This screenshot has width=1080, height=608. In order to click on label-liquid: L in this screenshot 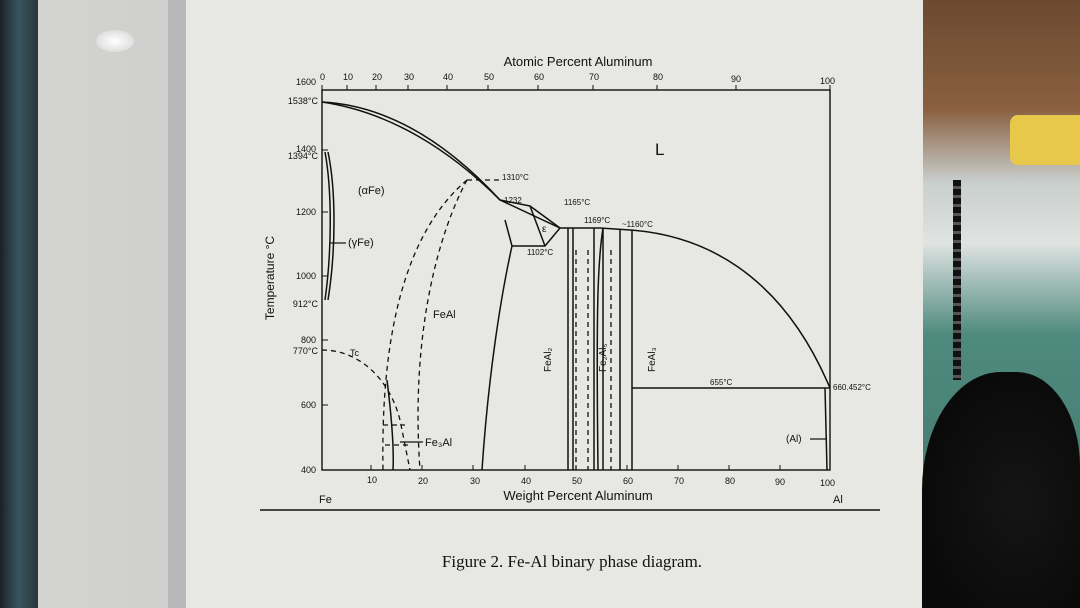, I will do `click(659, 149)`.